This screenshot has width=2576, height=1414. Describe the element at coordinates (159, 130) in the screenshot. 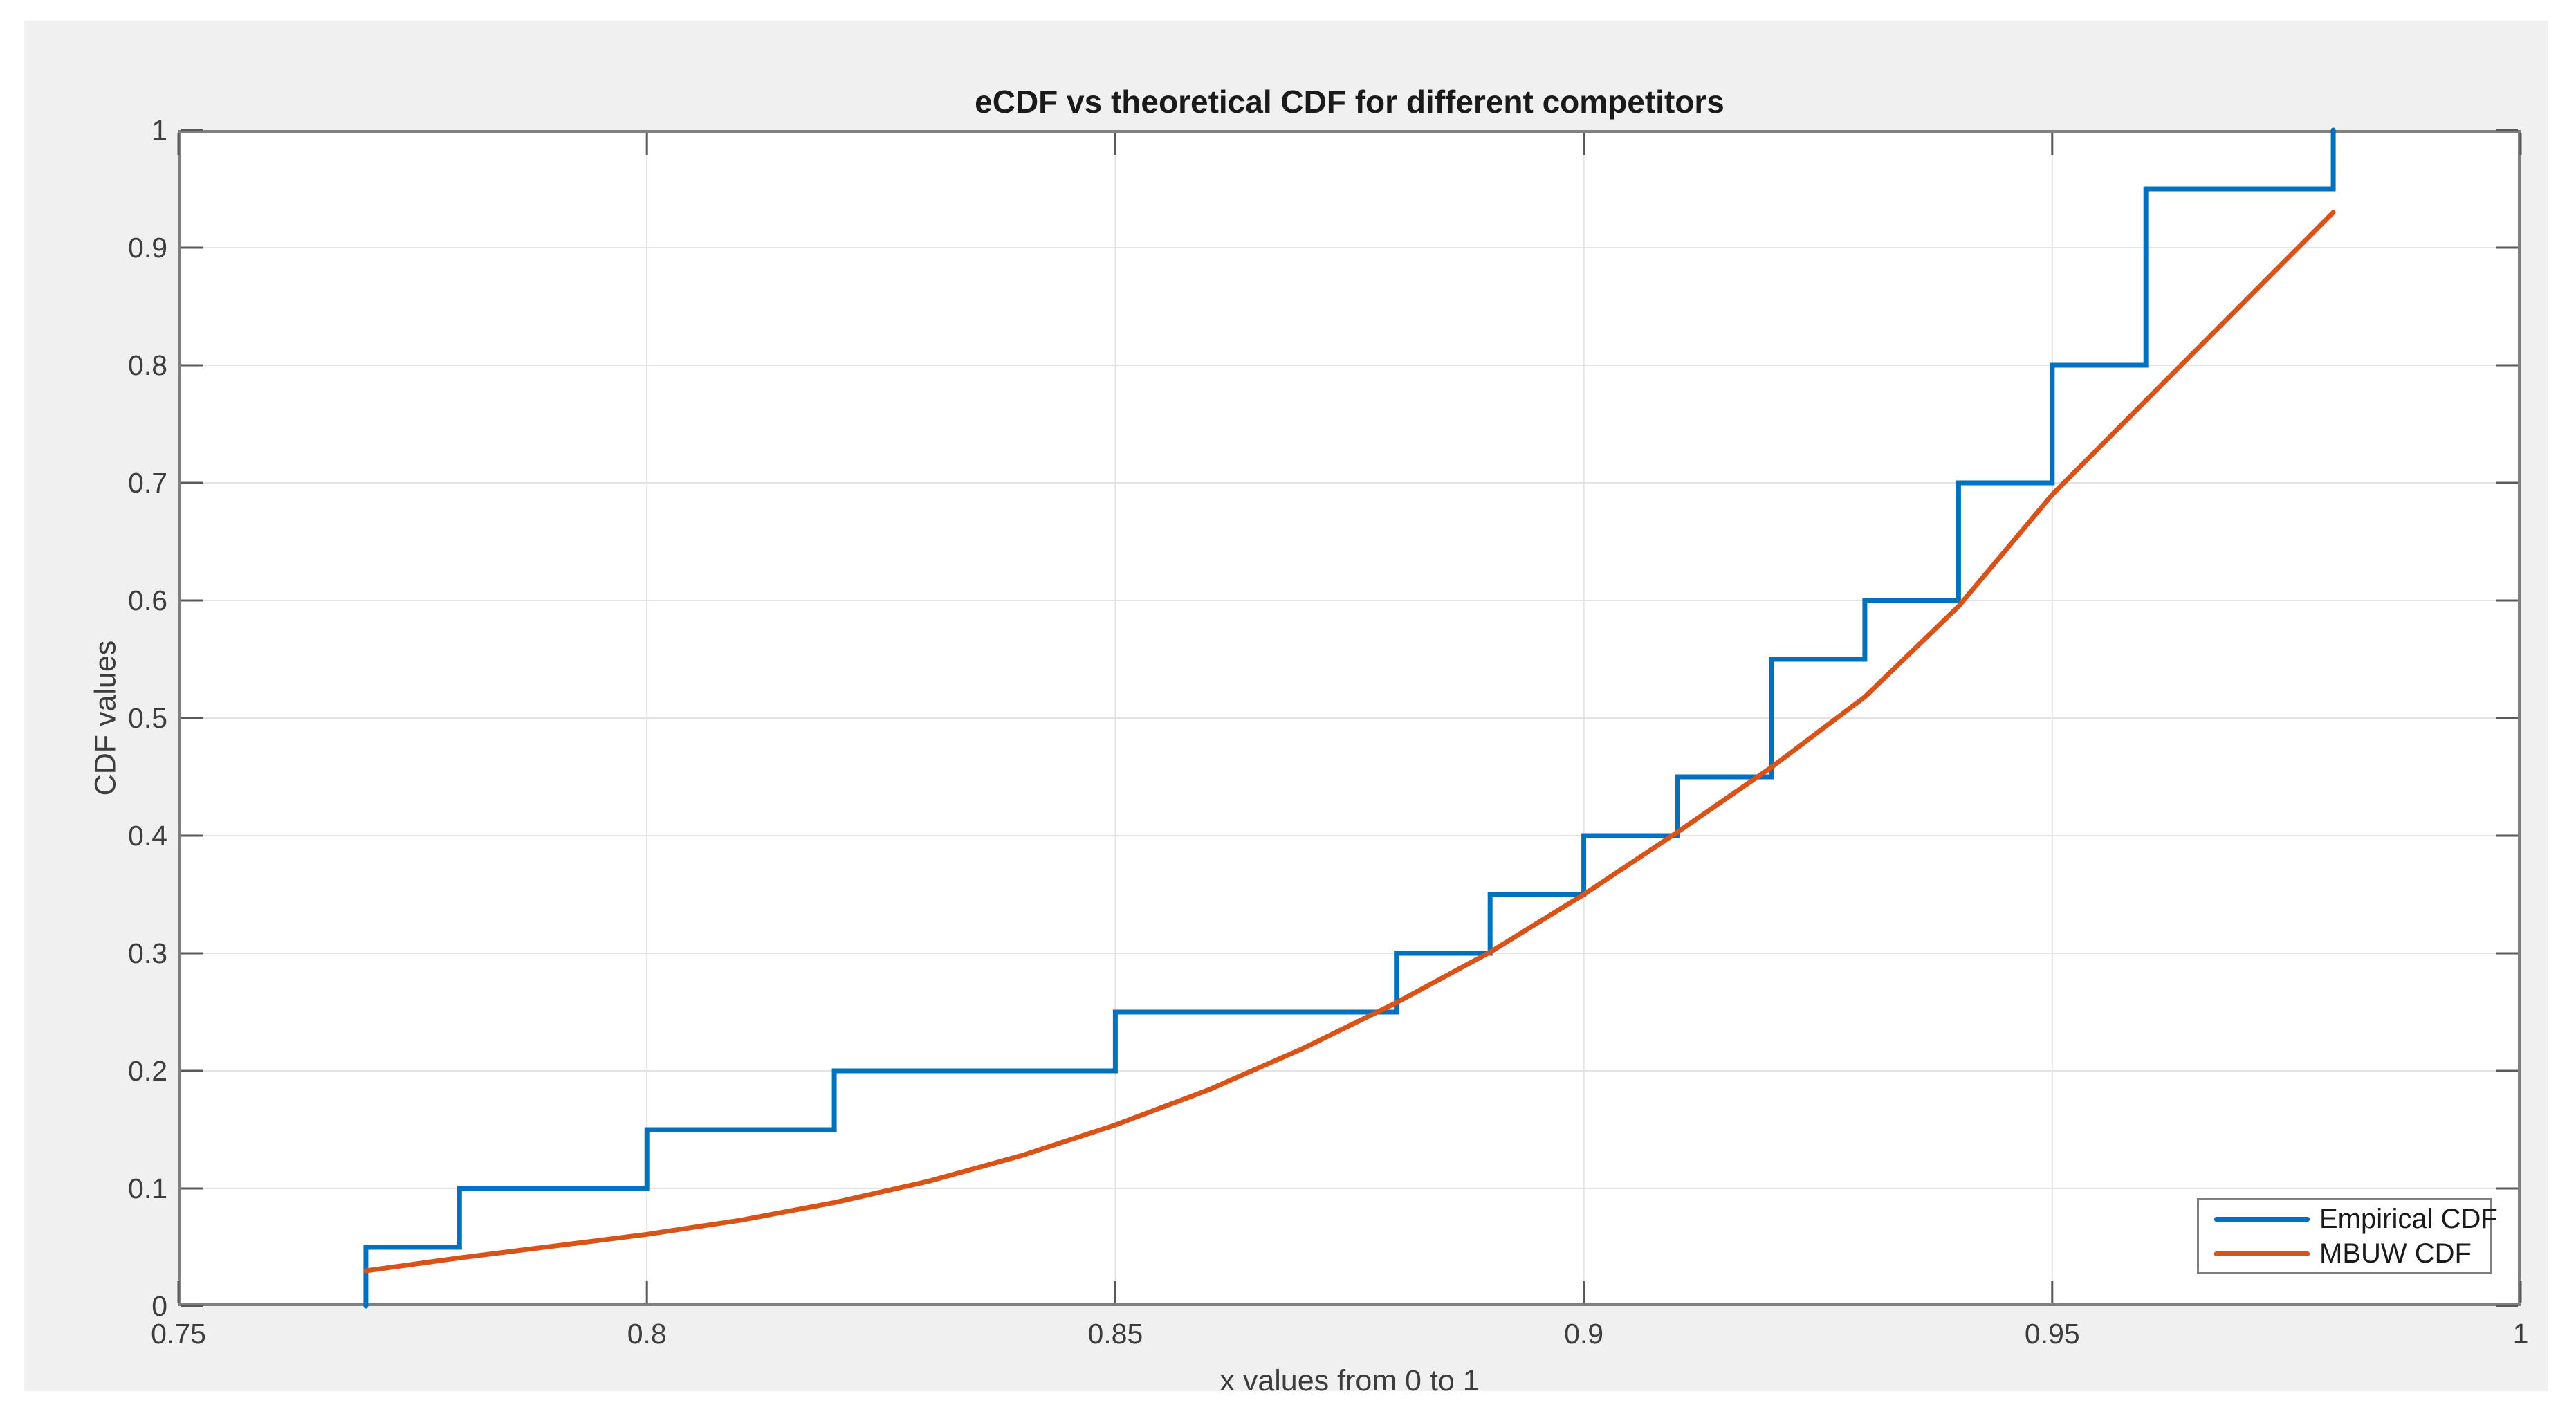

I see `y-tick-label: 1` at that location.